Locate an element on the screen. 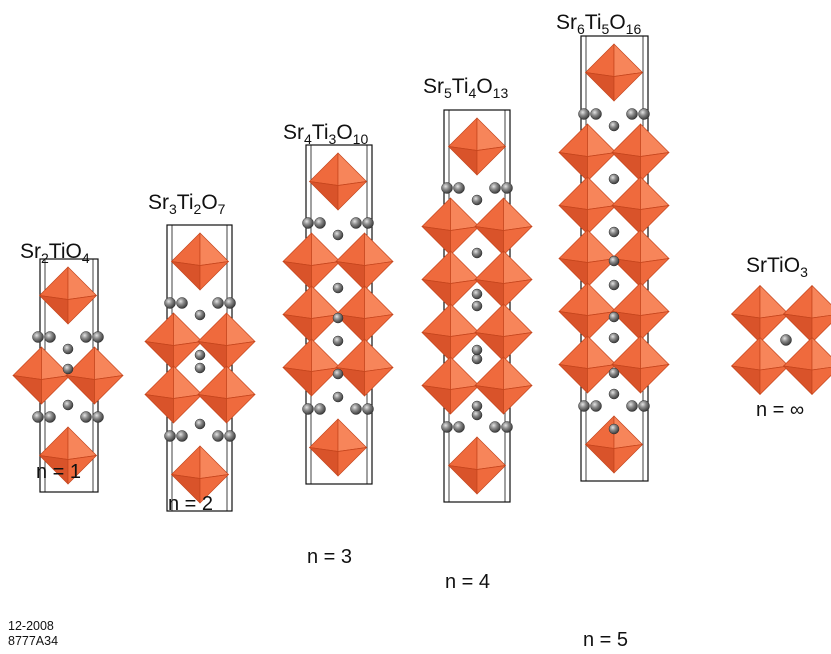  formula-text: Ti is located at coordinates (185, 202).